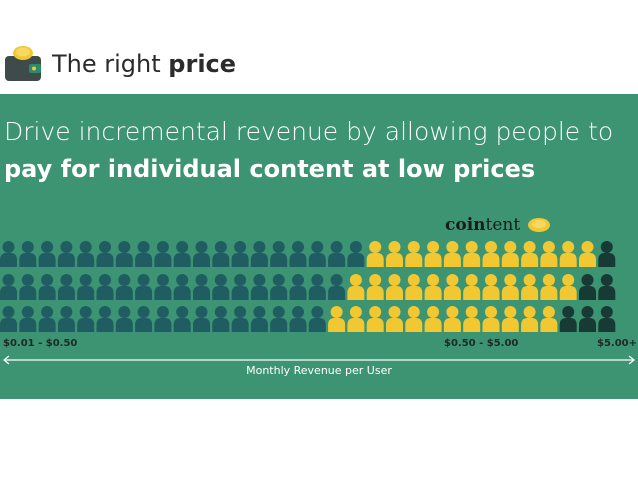 The image size is (638, 479). Describe the element at coordinates (481, 343) in the screenshot. I see `range-mid-label: $0.50 - $5.00` at that location.